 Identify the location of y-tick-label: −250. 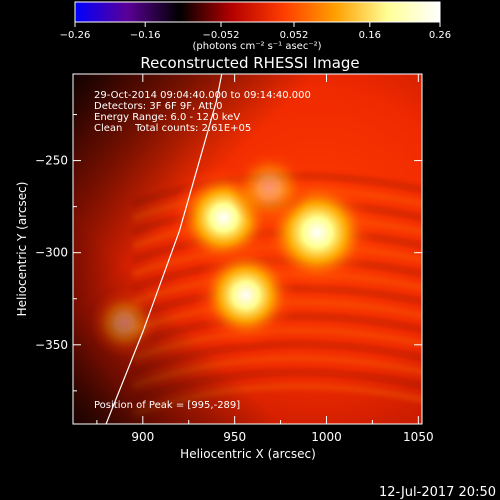
(51, 161).